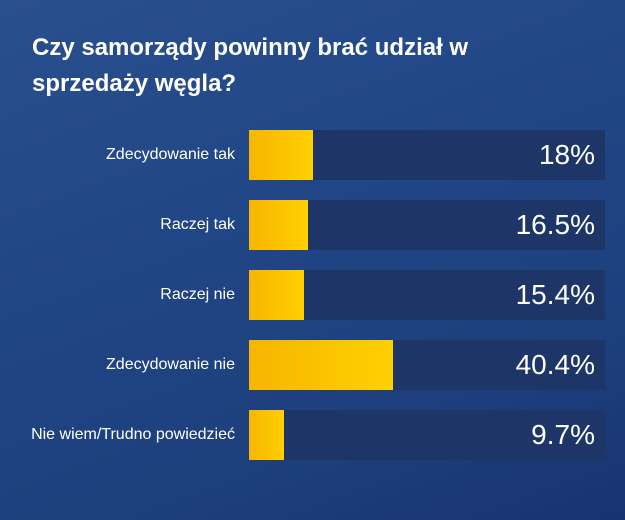 This screenshot has height=520, width=625. Describe the element at coordinates (427, 155) in the screenshot. I see `bar-track: 18%` at that location.